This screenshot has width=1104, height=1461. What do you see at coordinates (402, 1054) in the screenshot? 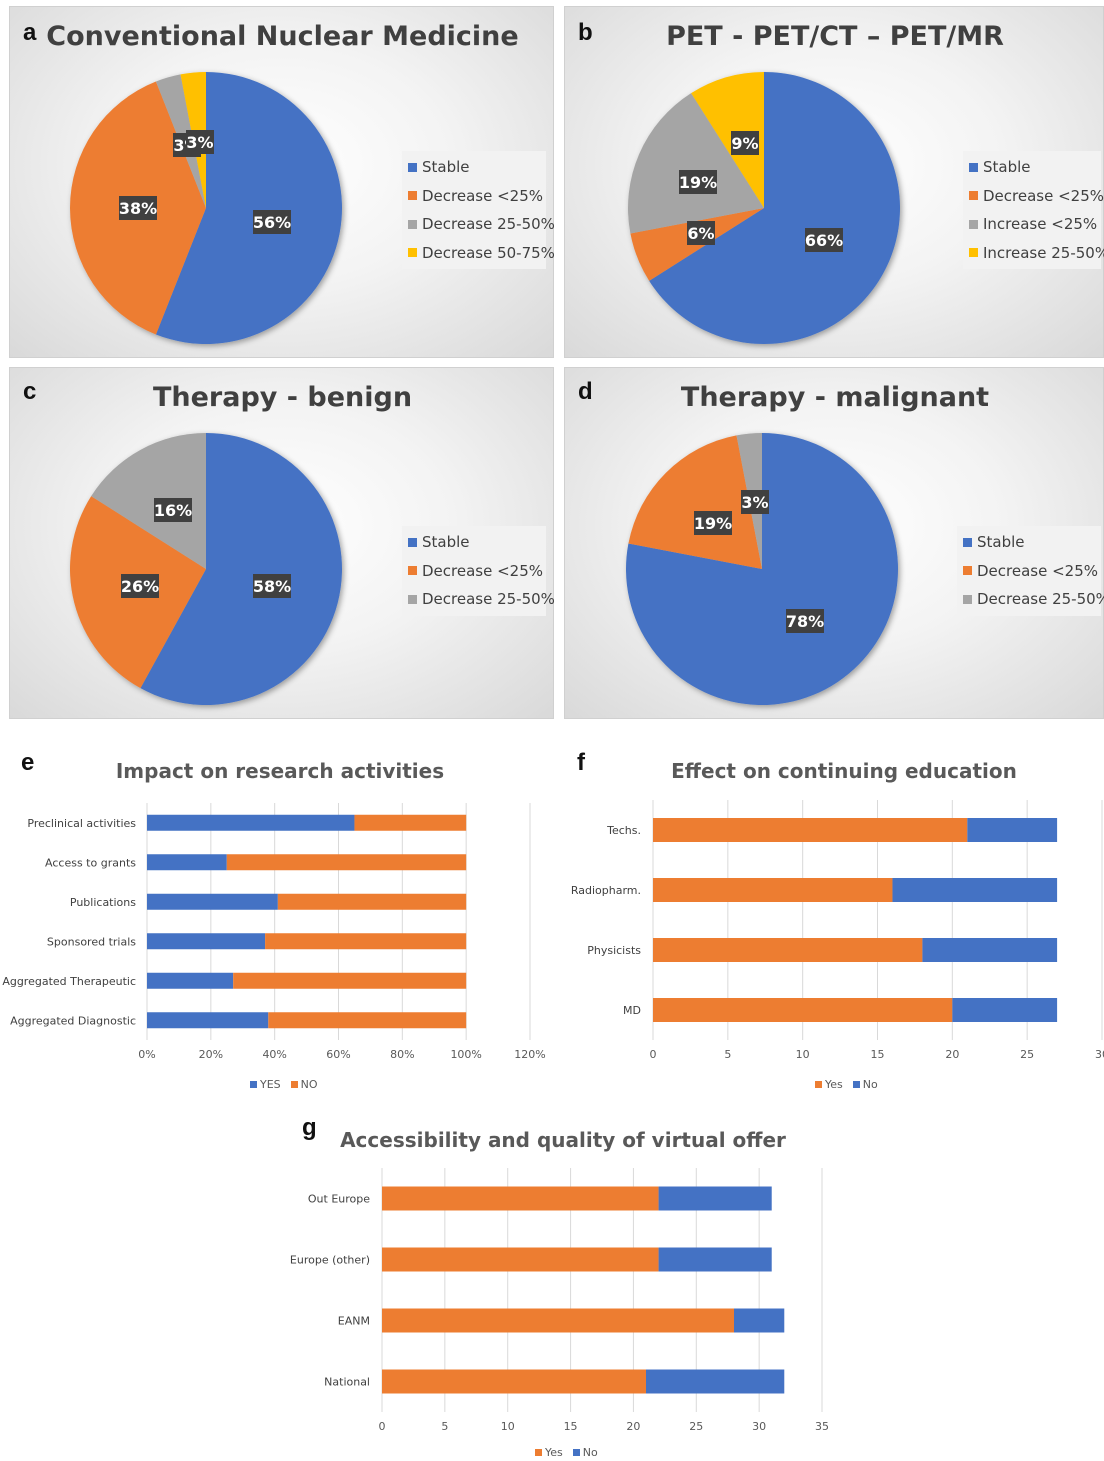
I see `x-tick-label: 80%` at bounding box center [402, 1054].